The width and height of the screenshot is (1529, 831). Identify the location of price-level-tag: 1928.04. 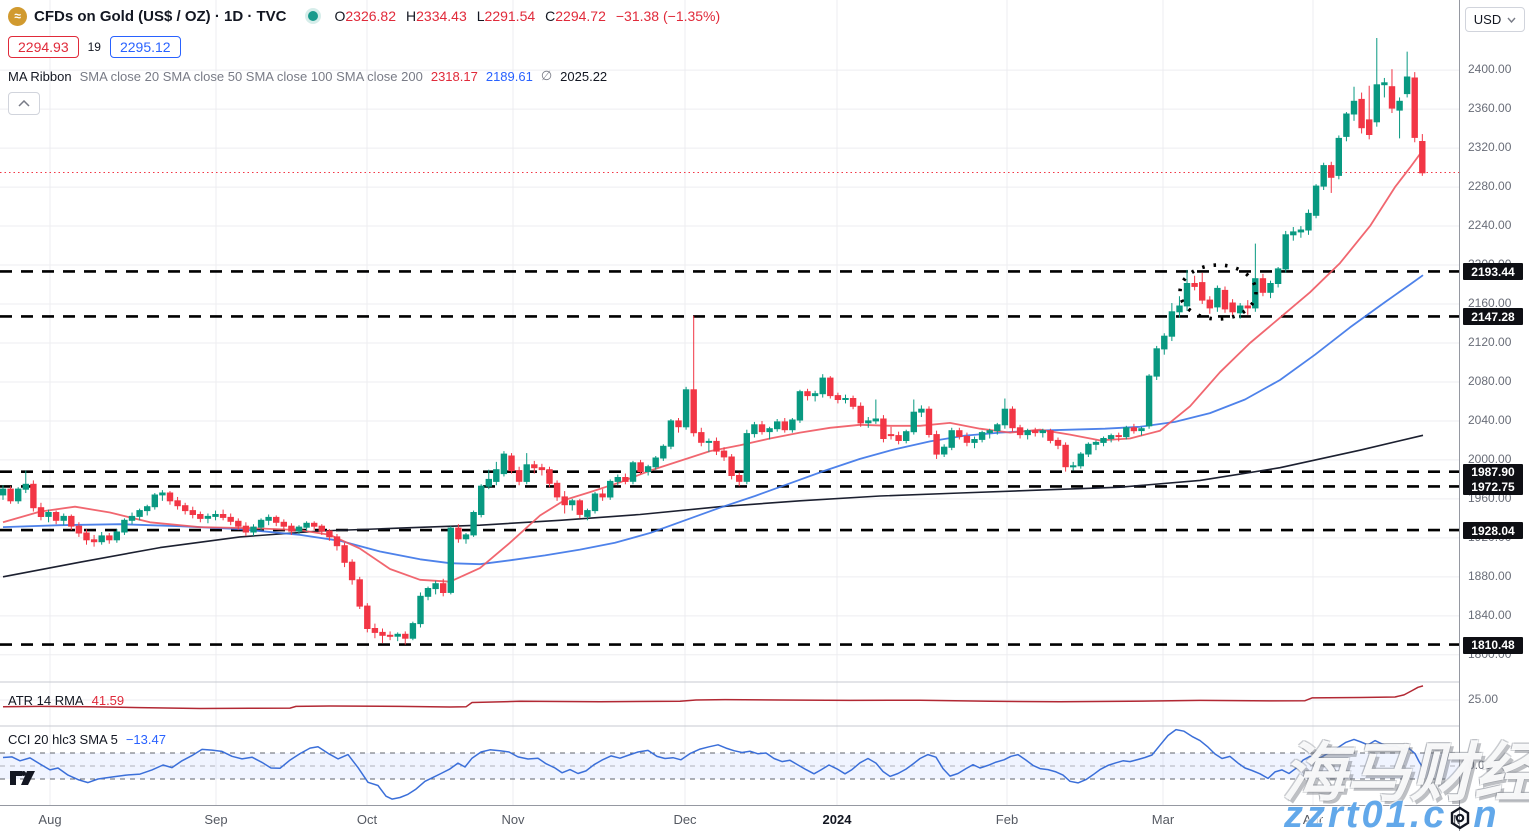
(1493, 531).